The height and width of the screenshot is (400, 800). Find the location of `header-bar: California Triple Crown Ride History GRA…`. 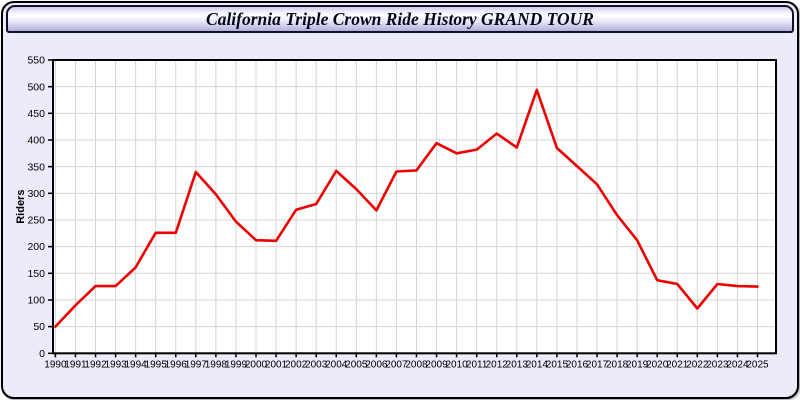

header-bar: California Triple Crown Ride History GRA… is located at coordinates (400, 19).